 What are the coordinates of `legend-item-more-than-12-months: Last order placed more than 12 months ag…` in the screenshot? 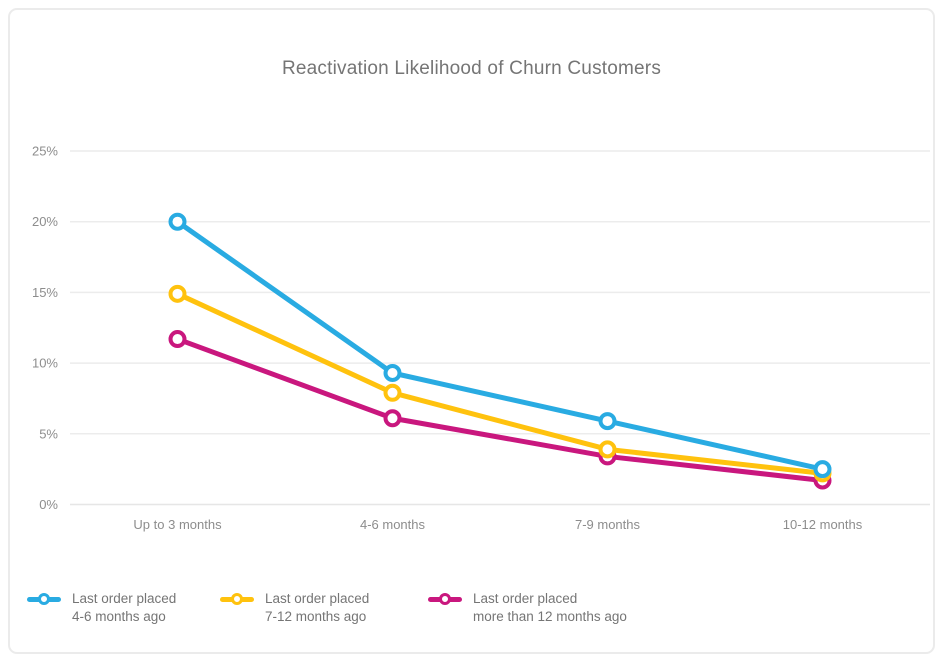 It's located at (527, 608).